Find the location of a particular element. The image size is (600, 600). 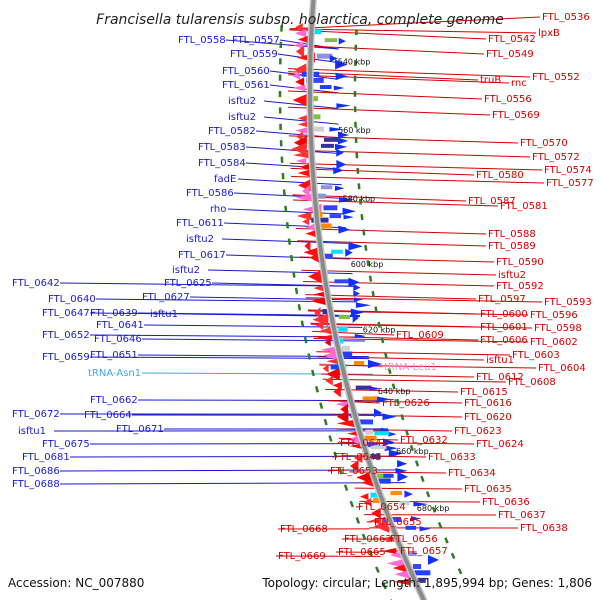

left-gene-label: FTL_0584 is located at coordinates (222, 163).